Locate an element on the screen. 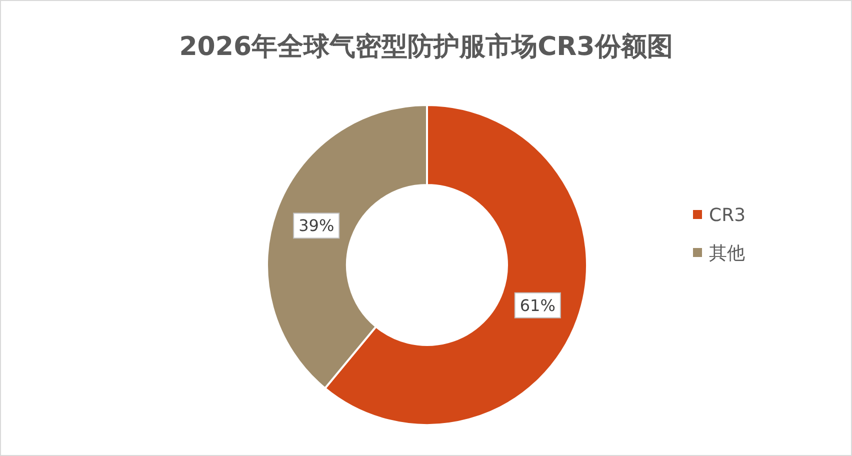 The width and height of the screenshot is (852, 456). chart-title: 2026年全球气密型防护服市场CR3份额图 is located at coordinates (426, 47).